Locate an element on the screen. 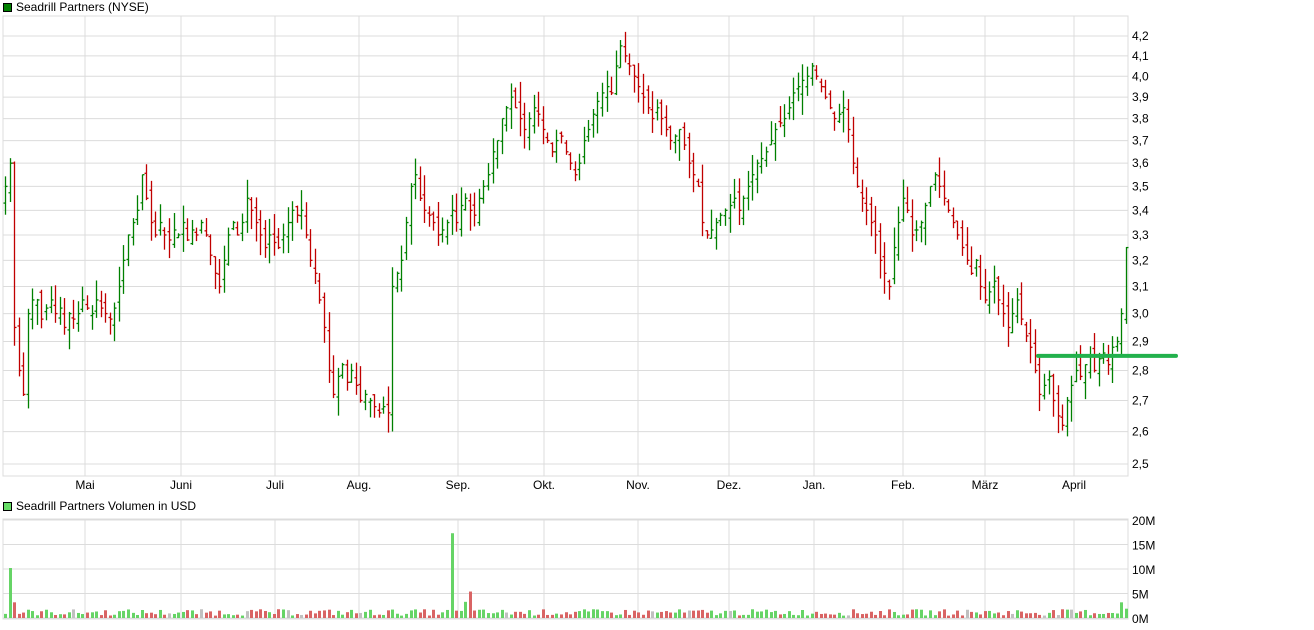  price-tick-label: 4,2 is located at coordinates (1140, 36).